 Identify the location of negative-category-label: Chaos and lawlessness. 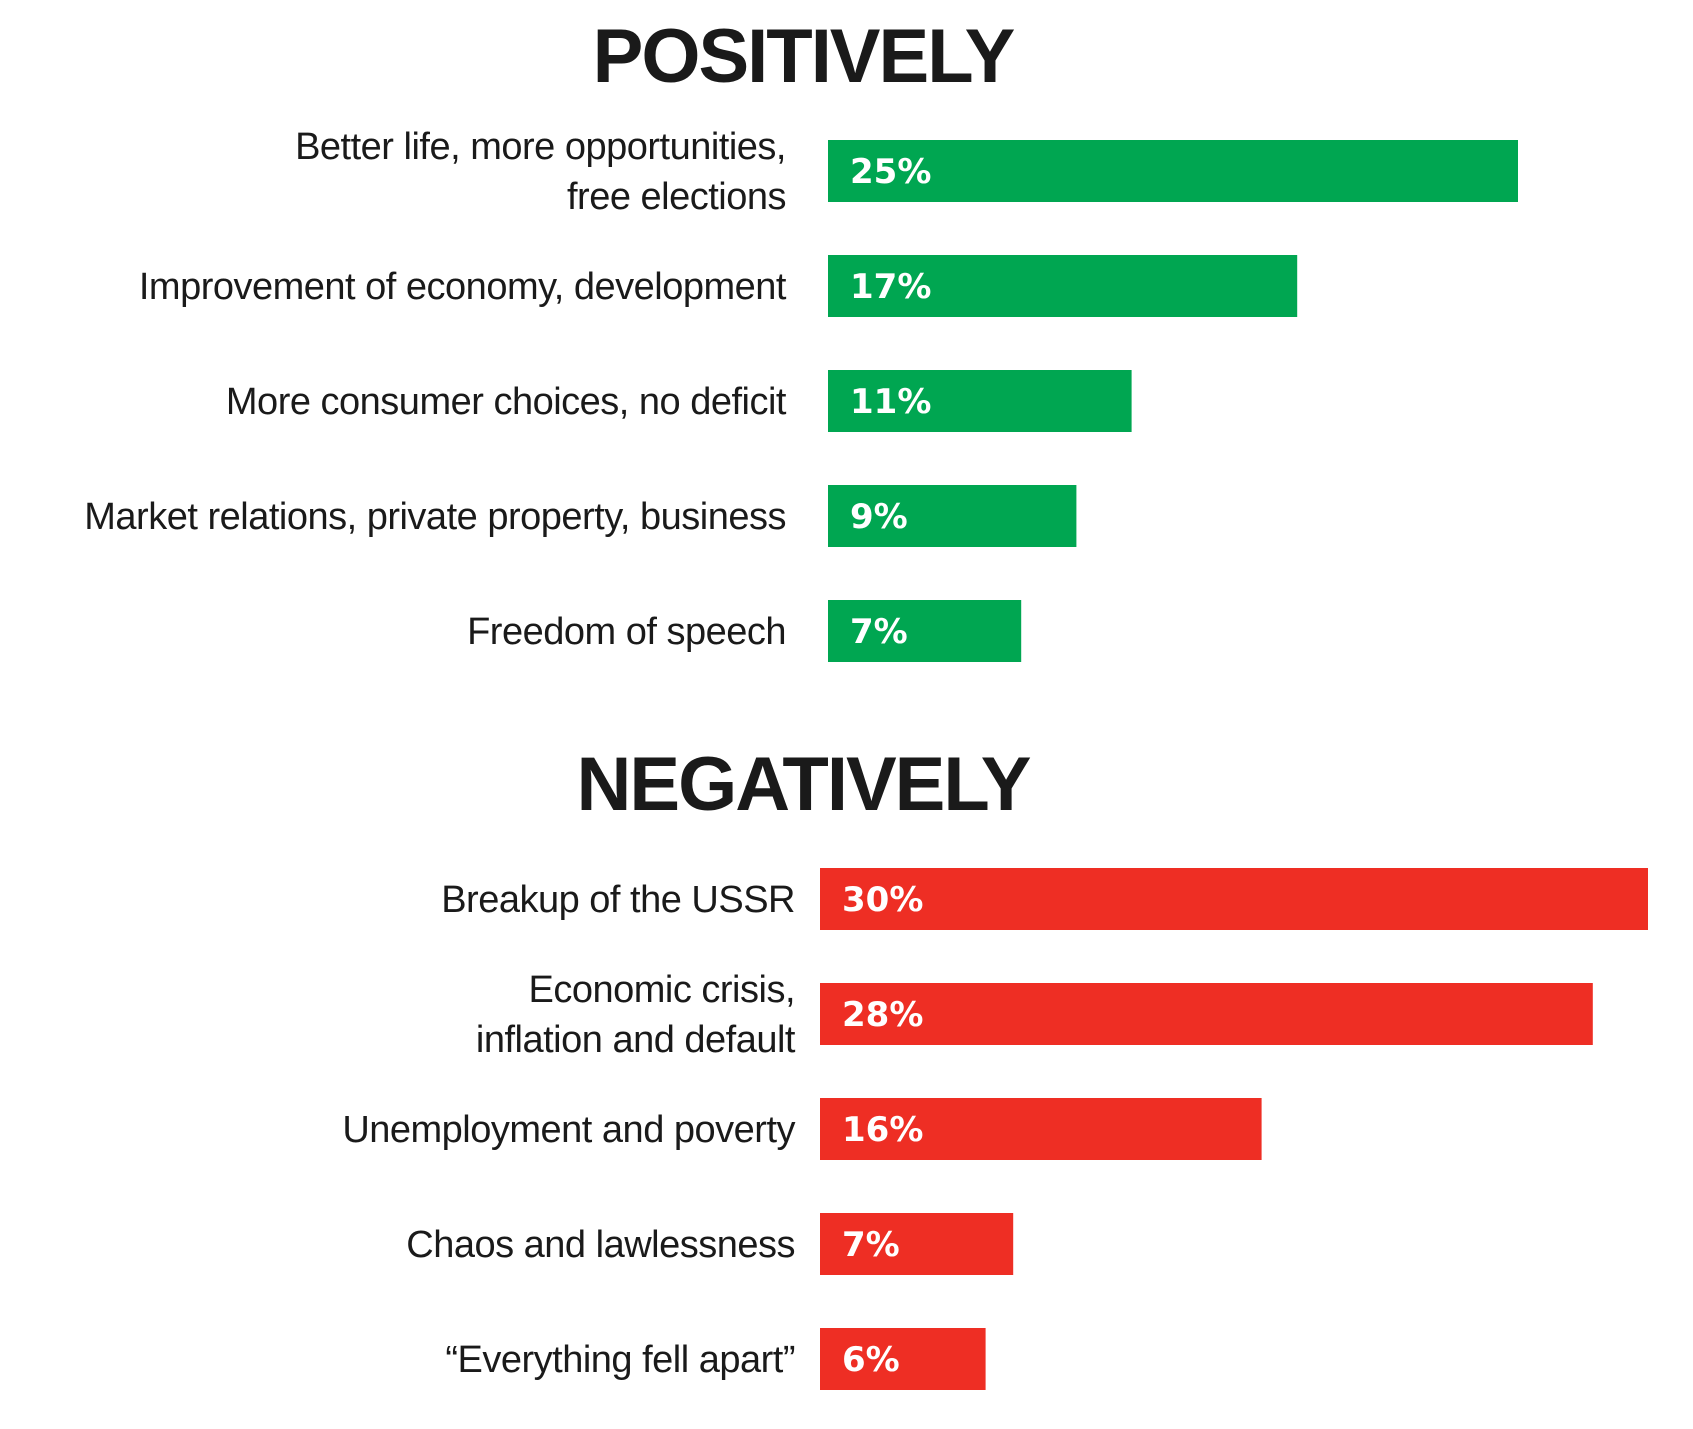
(600, 1245).